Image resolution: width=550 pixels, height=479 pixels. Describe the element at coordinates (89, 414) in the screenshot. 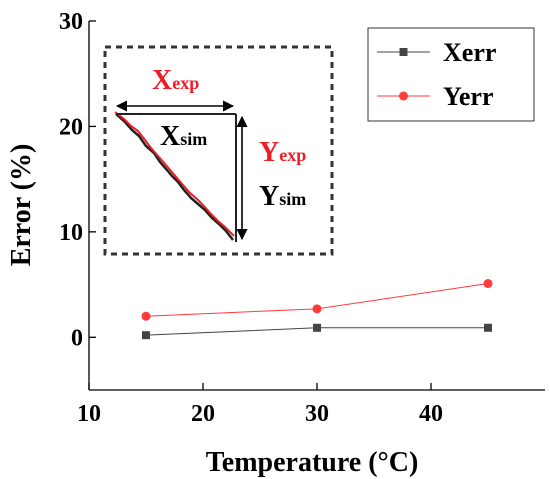

I see `x-tick-label: 10` at that location.